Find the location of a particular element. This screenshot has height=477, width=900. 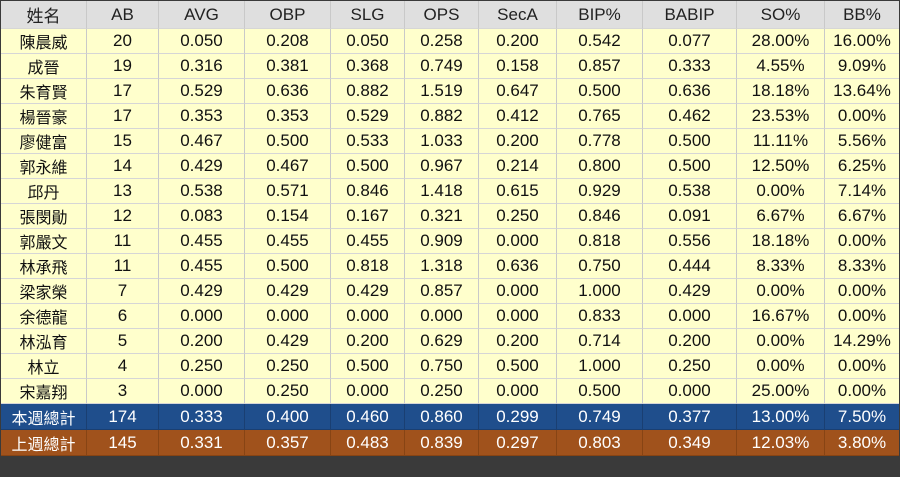

cell-ops: 0.258 is located at coordinates (442, 41).